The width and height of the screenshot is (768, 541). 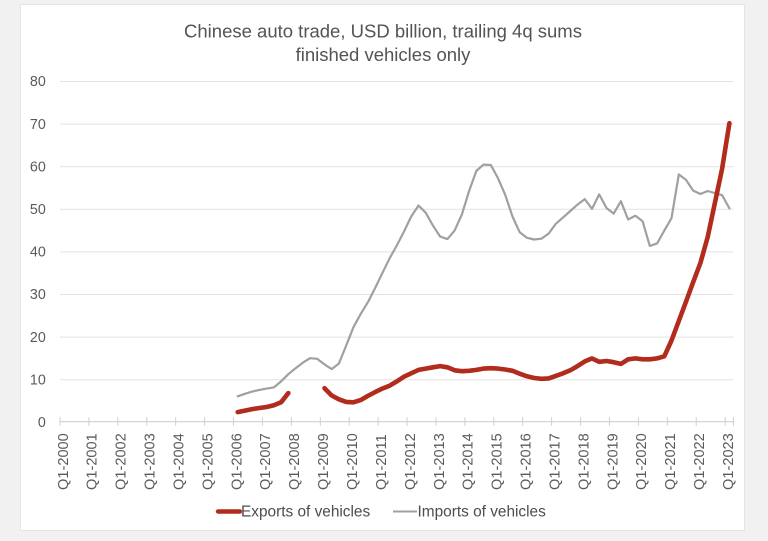 What do you see at coordinates (38, 380) in the screenshot?
I see `svg-text: 10` at bounding box center [38, 380].